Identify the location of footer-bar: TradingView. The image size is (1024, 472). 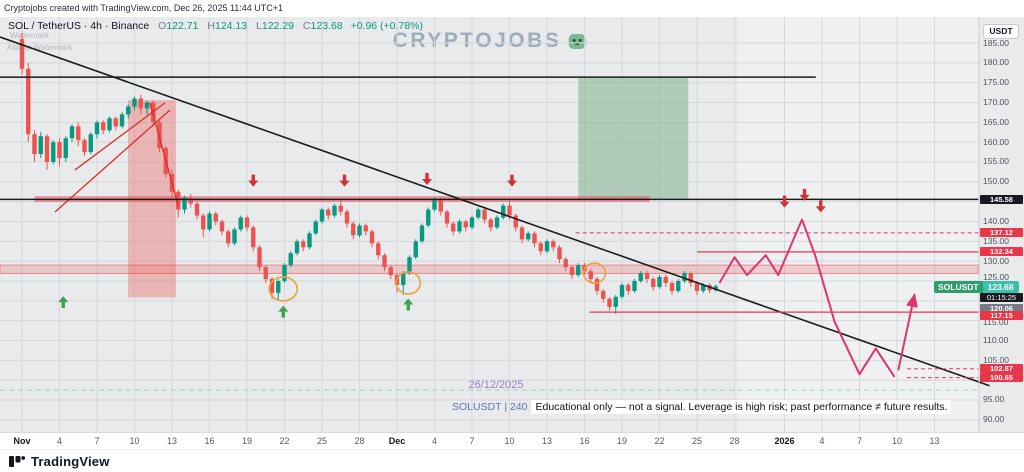
(512, 460).